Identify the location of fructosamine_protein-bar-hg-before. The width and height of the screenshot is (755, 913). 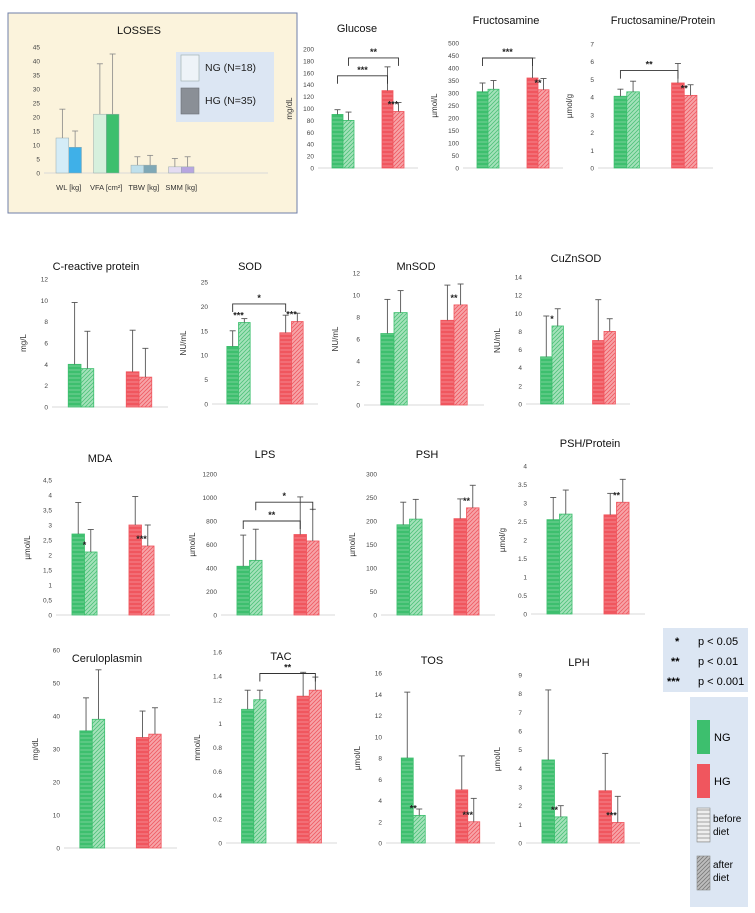
(678, 125).